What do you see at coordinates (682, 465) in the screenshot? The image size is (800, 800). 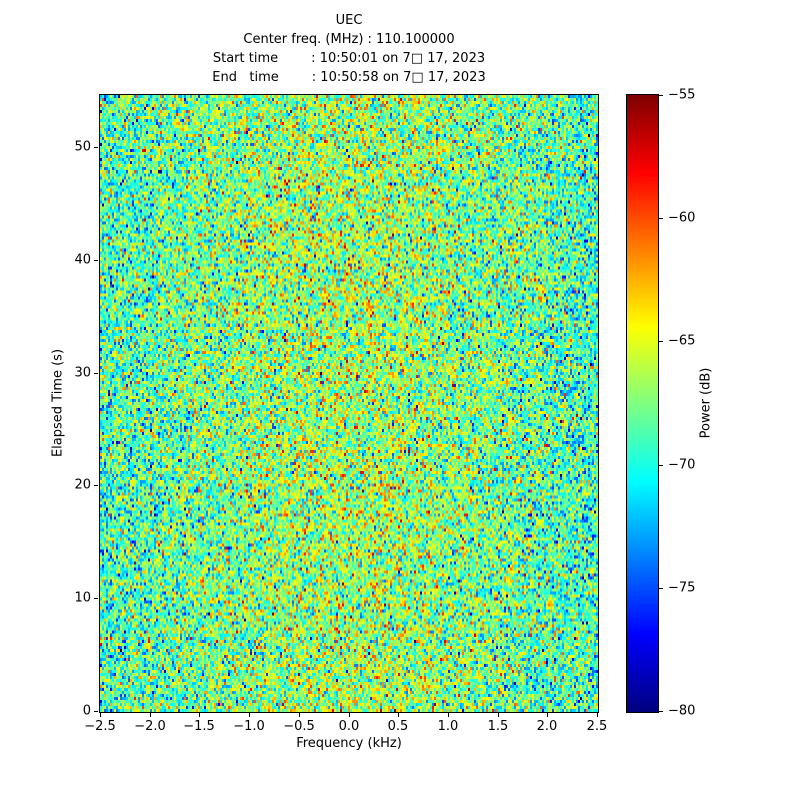 I see `colorbar-tick-label: −70` at bounding box center [682, 465].